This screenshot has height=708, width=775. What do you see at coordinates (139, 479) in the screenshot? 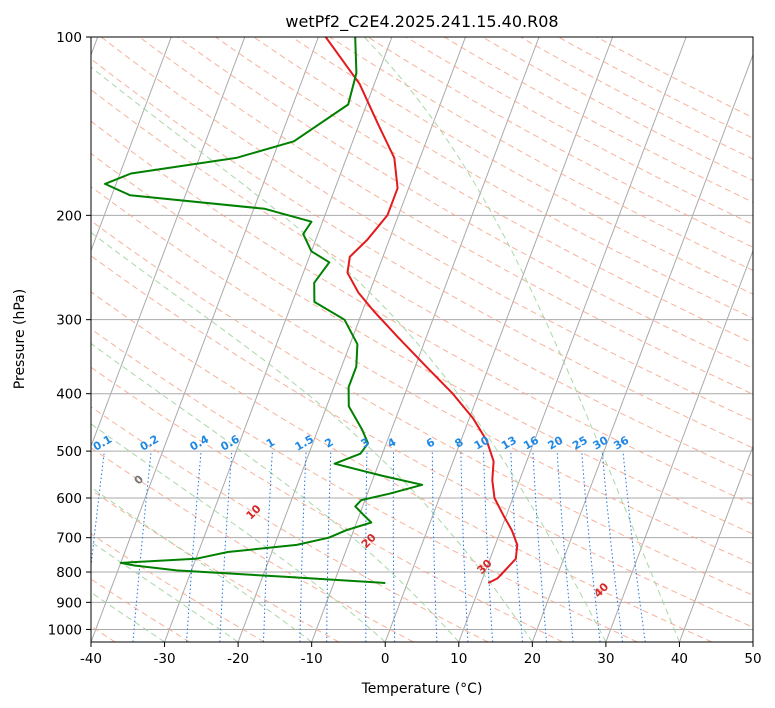
I see `dry-adiabat-label: 0` at bounding box center [139, 479].